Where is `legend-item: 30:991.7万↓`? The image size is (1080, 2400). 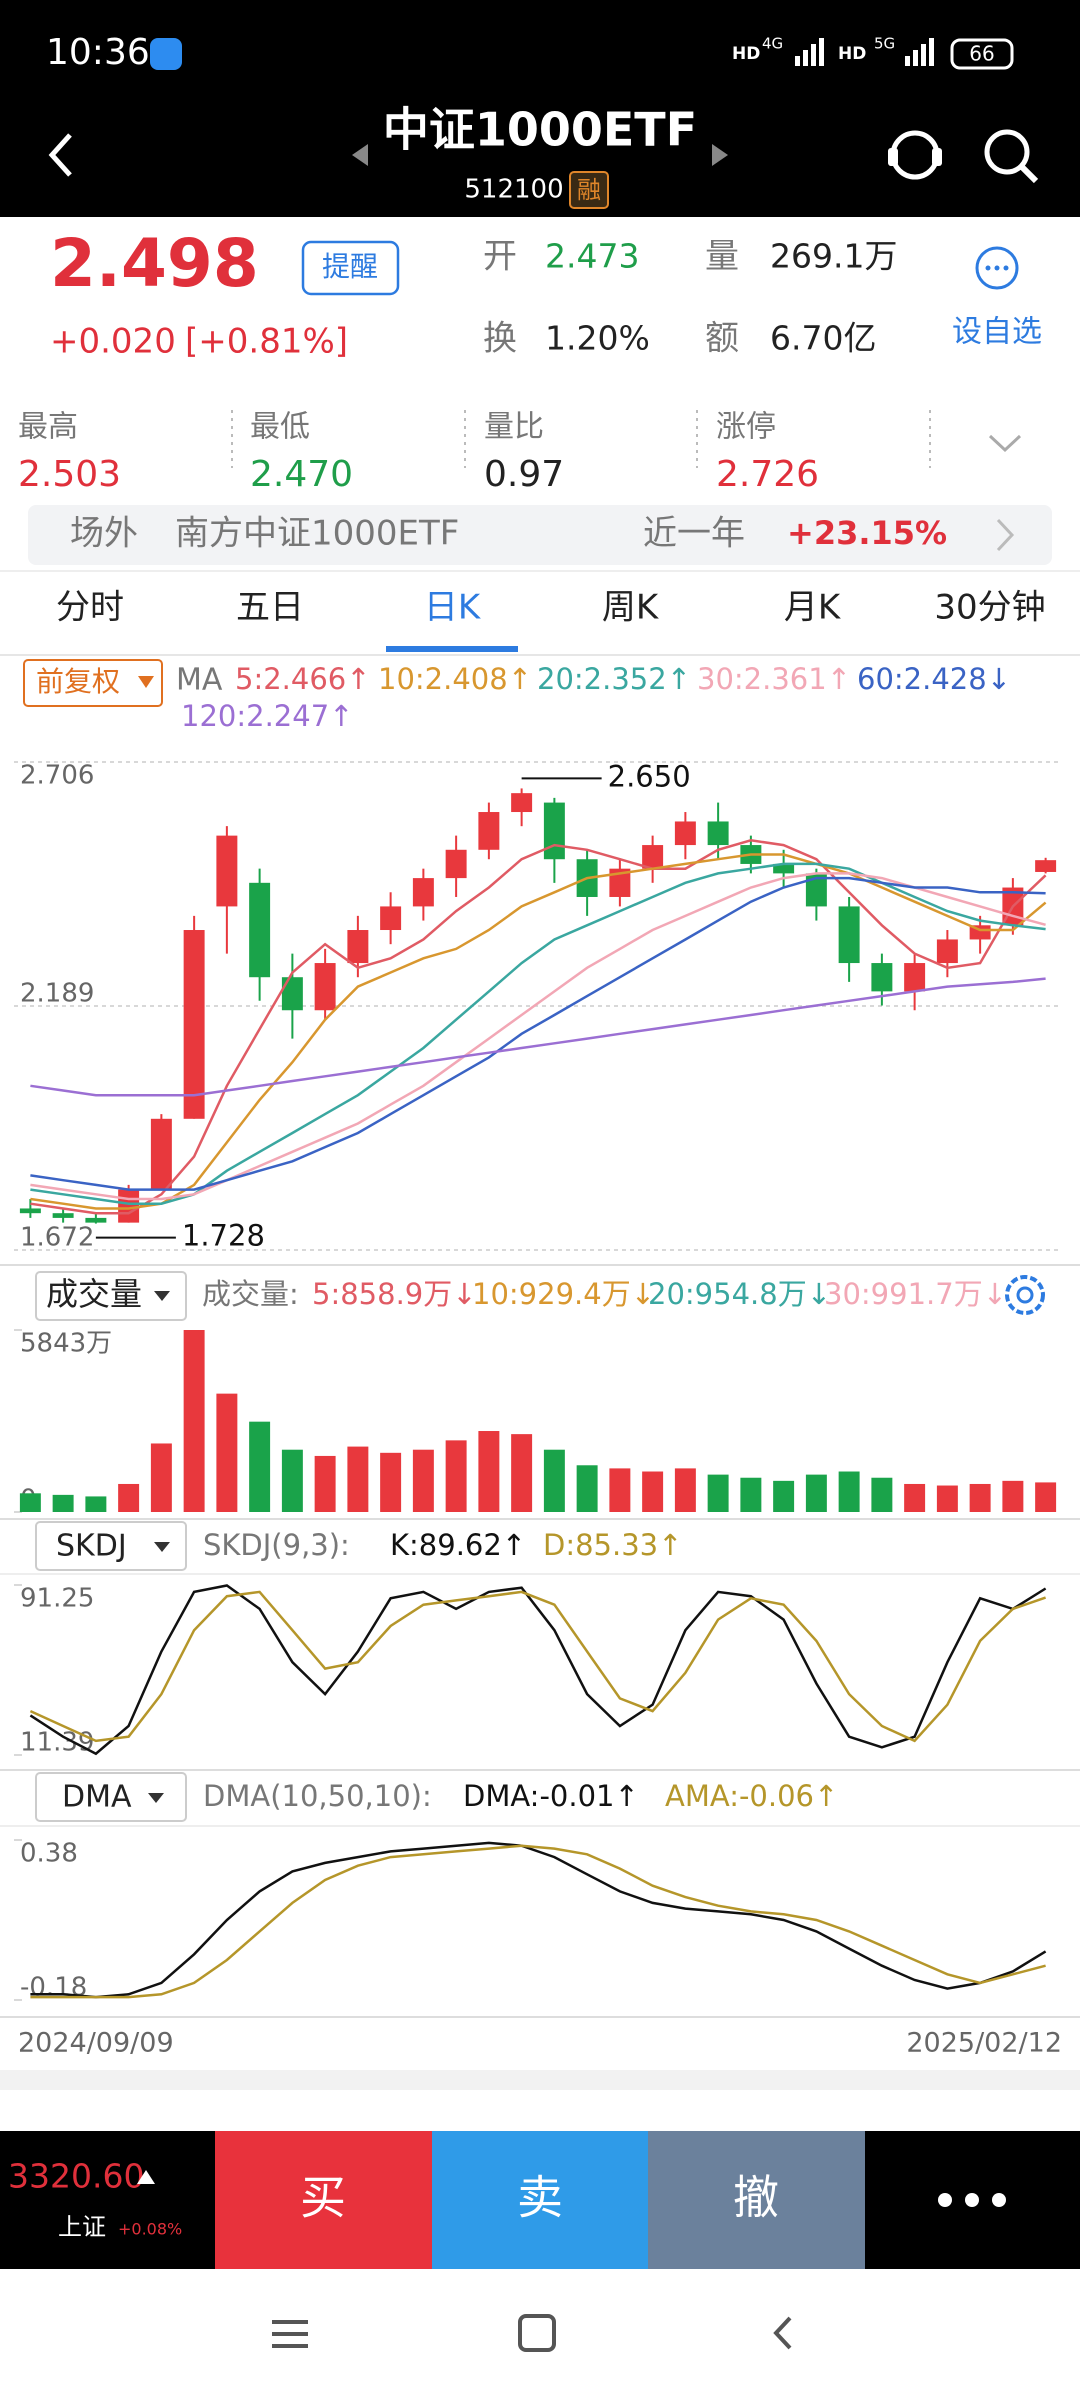
legend-item: 30:991.7万↓ is located at coordinates (915, 1294).